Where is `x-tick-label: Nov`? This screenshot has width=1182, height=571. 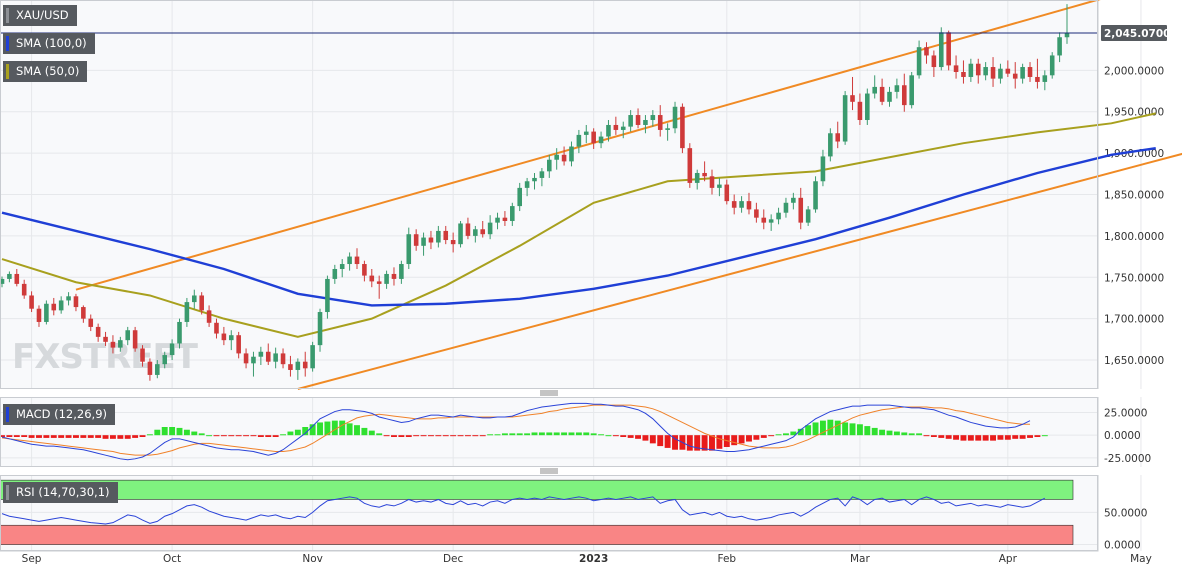
x-tick-label: Nov is located at coordinates (312, 559).